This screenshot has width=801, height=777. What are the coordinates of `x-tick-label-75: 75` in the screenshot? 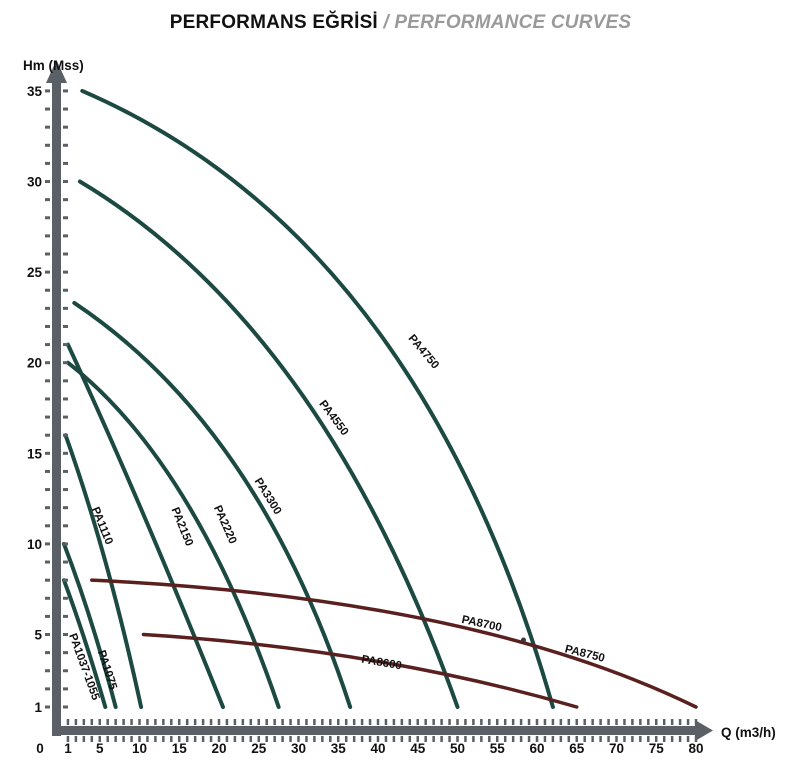 It's located at (657, 748).